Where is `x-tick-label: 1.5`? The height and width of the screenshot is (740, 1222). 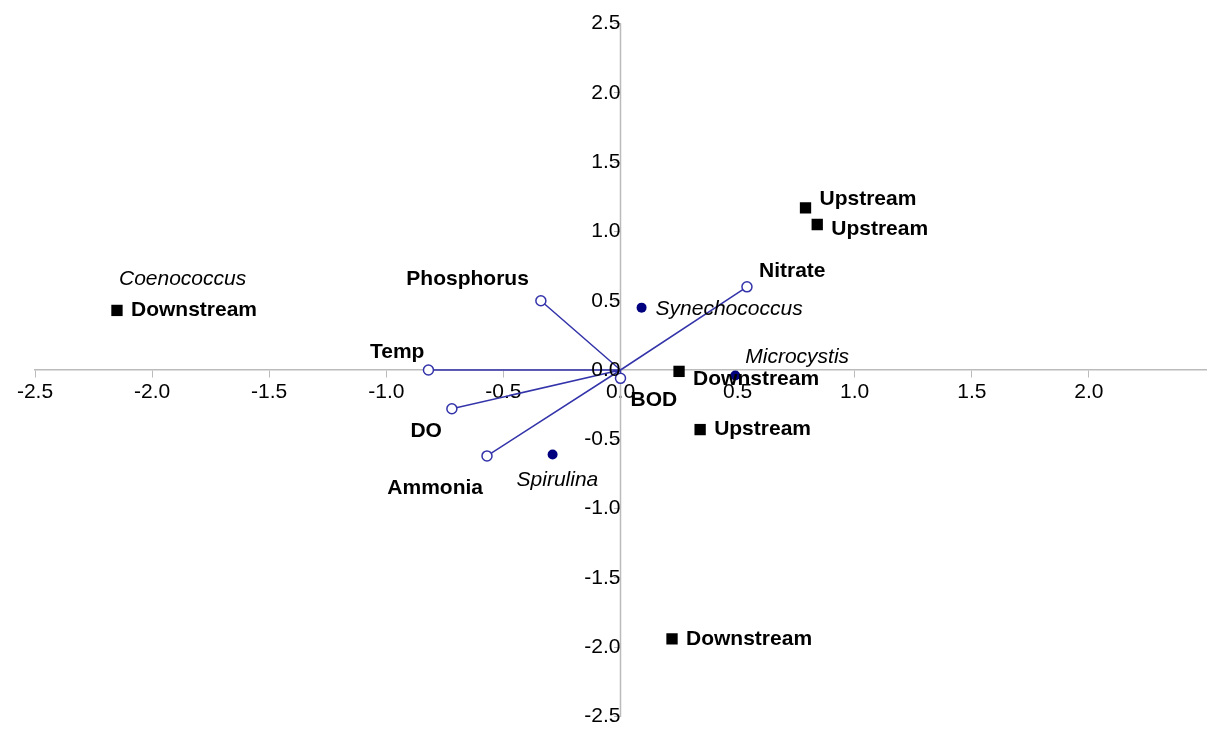
x-tick-label: 1.5 is located at coordinates (972, 391).